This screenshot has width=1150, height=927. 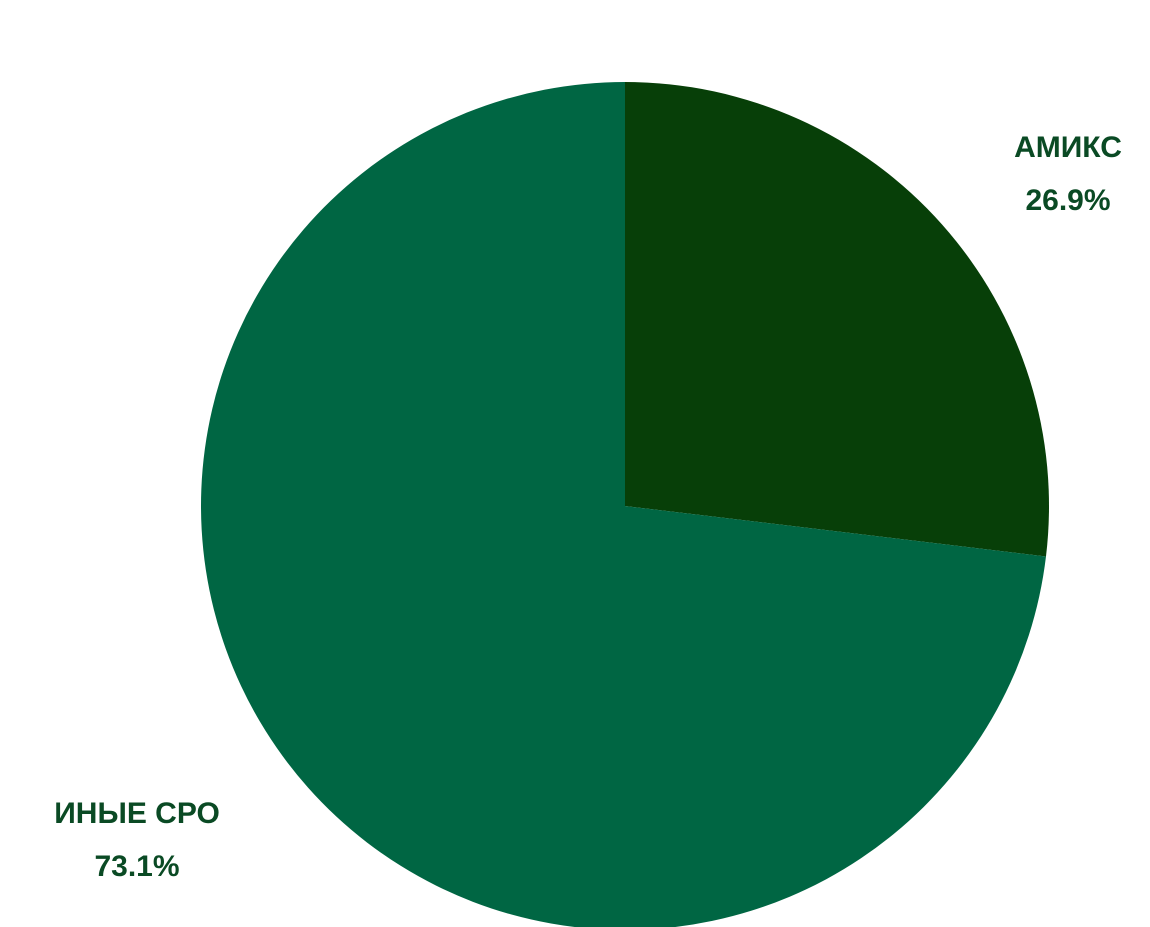 What do you see at coordinates (137, 813) in the screenshot?
I see `slice-label-other-sro: ИНЫЕ СРО` at bounding box center [137, 813].